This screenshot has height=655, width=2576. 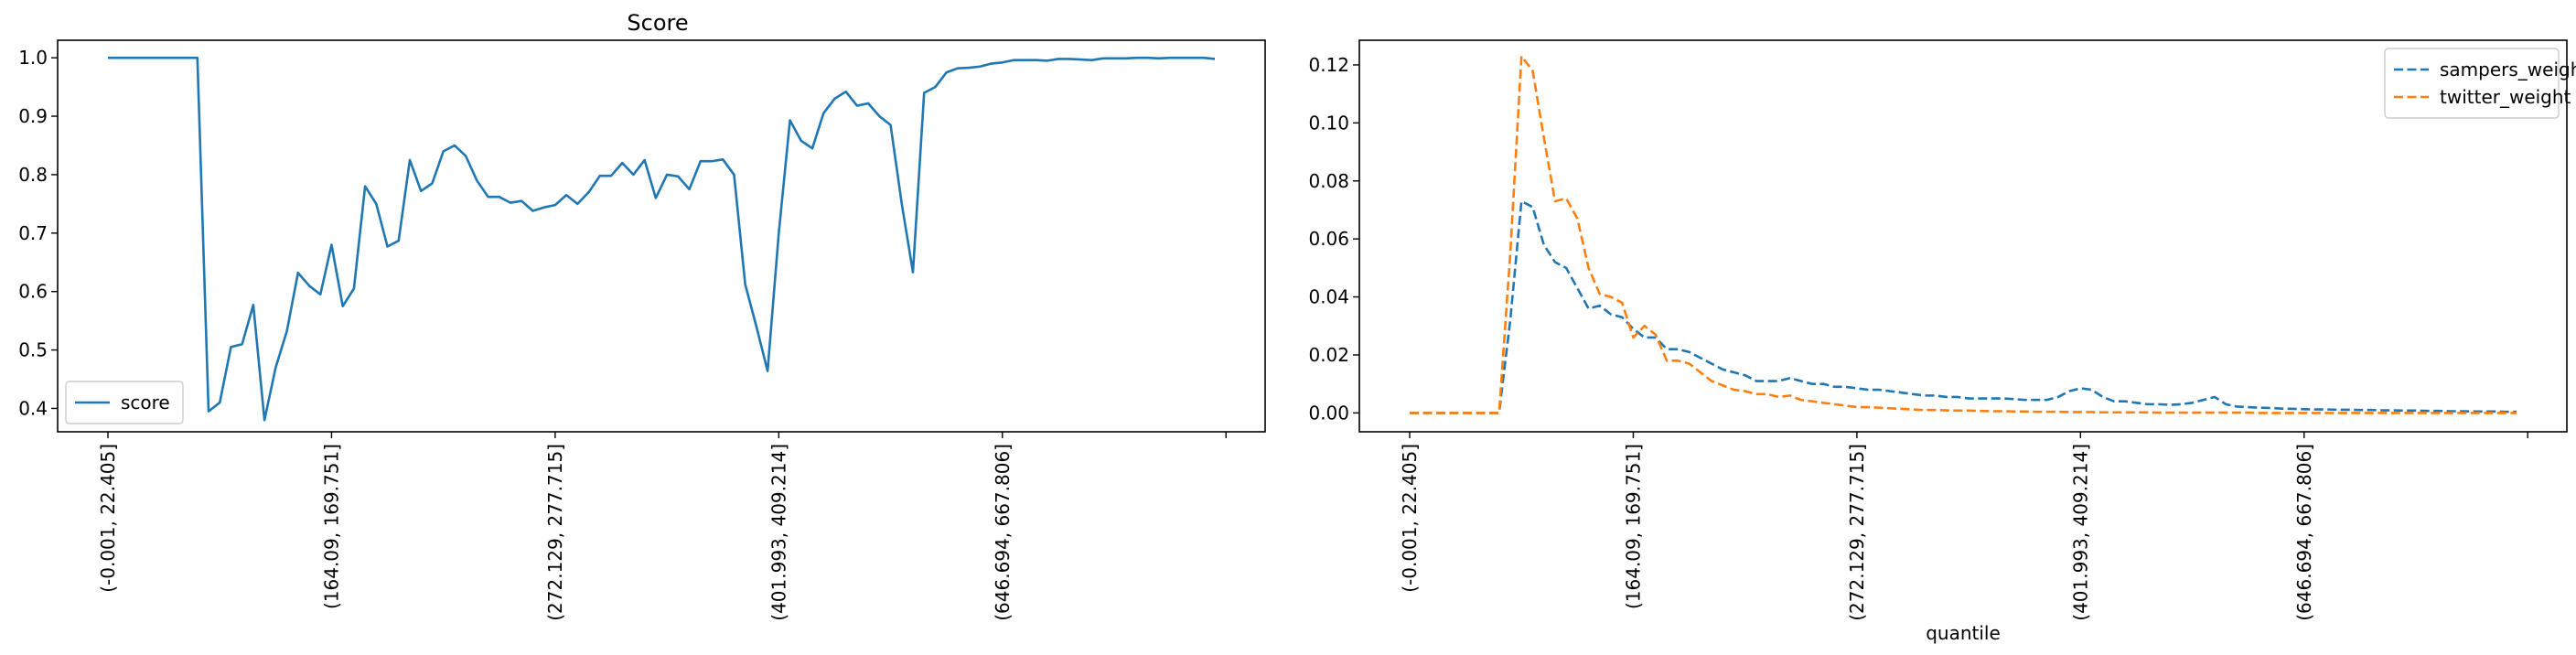 What do you see at coordinates (1964, 306) in the screenshot?
I see `series-line-sampers-weight` at bounding box center [1964, 306].